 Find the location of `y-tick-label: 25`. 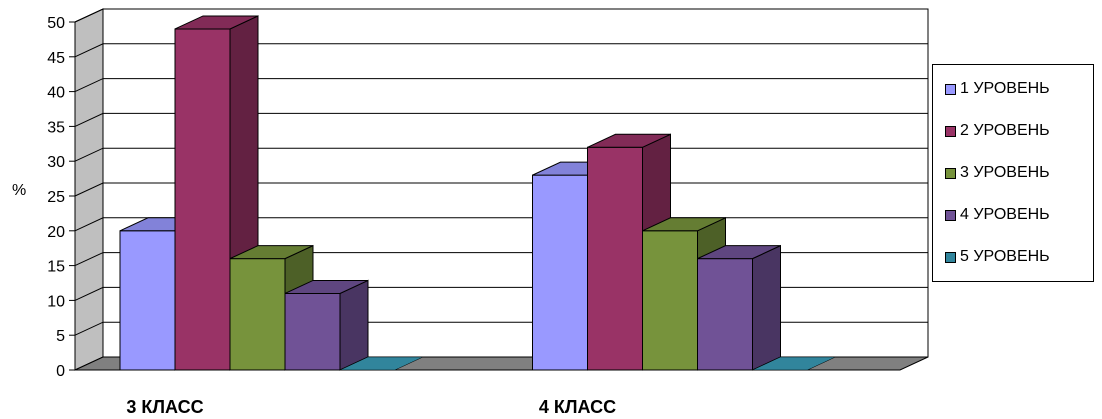

y-tick-label: 25 is located at coordinates (56, 197).